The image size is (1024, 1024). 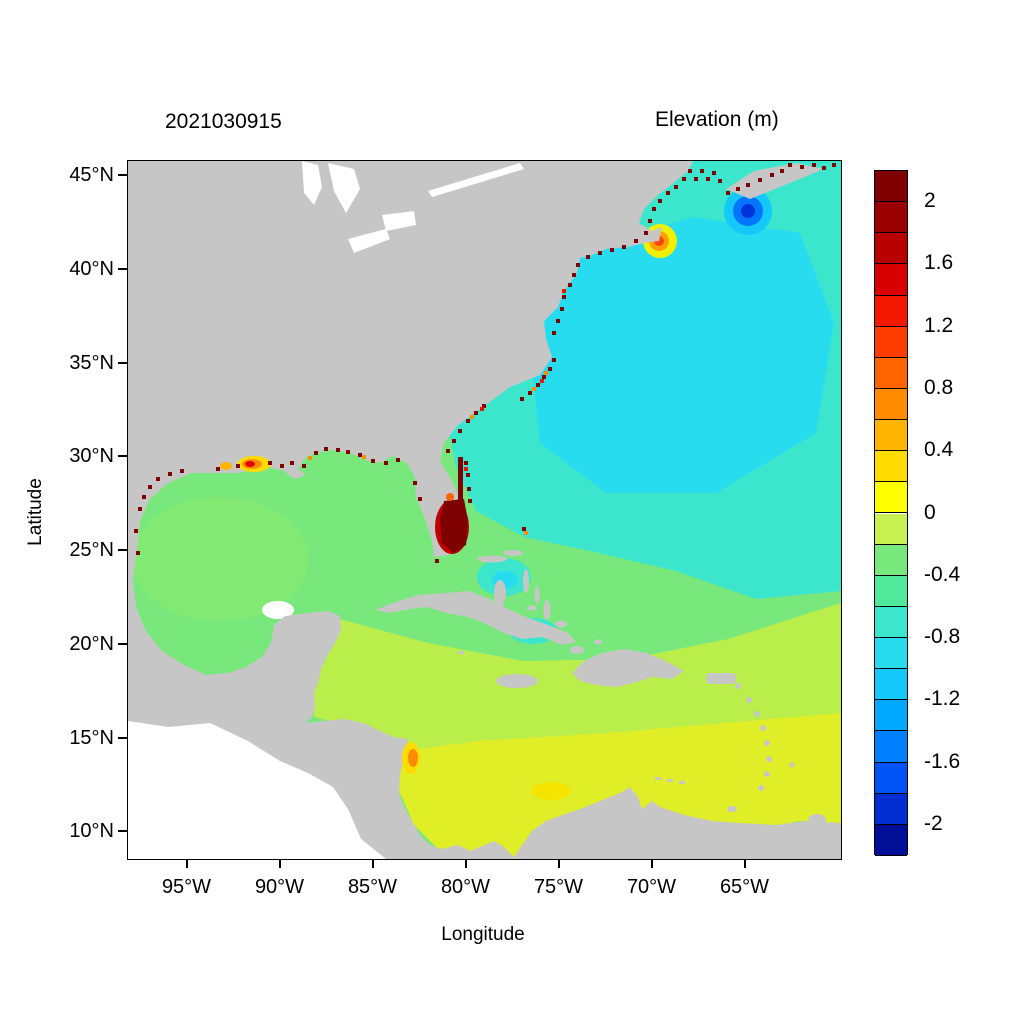 I want to click on land-jamaica, so click(x=517, y=681).